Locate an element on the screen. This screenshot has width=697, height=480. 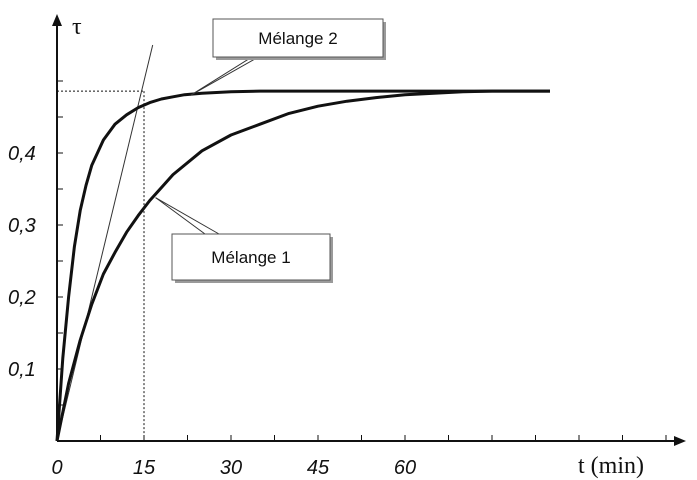
callout-melange-1-leader is located at coordinates (180, 216).